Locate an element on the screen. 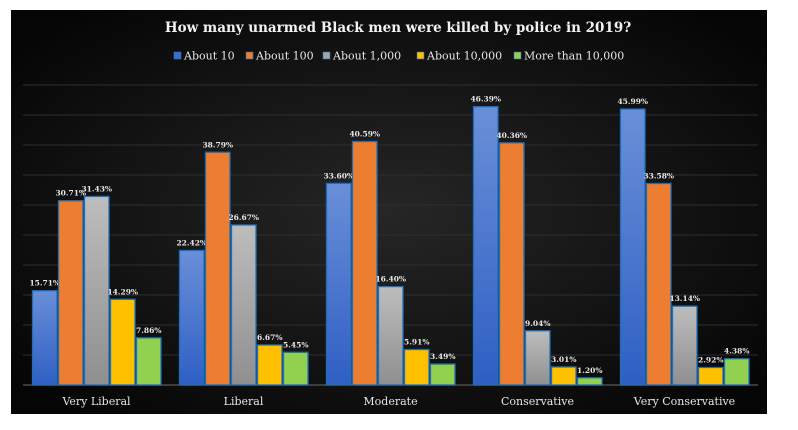  data-label: 5.91% is located at coordinates (416, 342).